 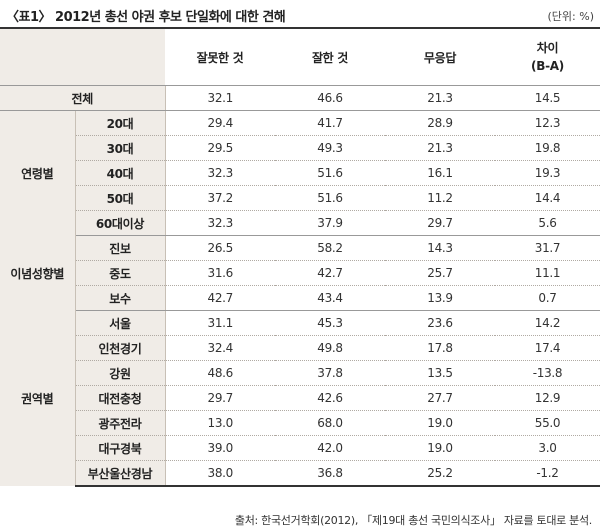 I want to click on table-row: 이념성향별 진보 26.5 58.2 14.3 31.7, so click(x=300, y=273).